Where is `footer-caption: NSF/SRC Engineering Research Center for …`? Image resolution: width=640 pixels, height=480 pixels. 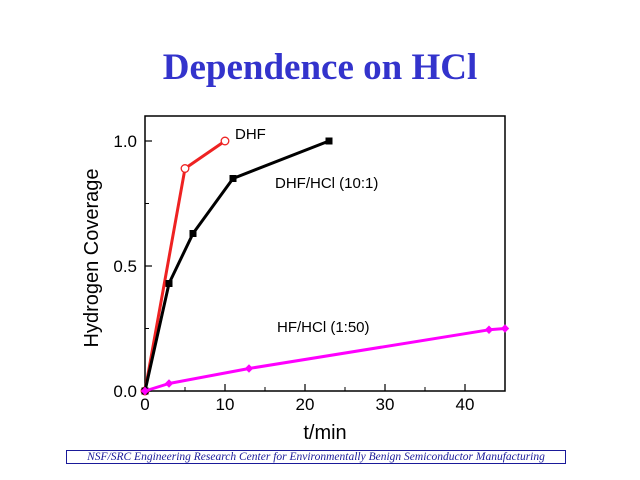
footer-caption: NSF/SRC Engineering Research Center for … is located at coordinates (316, 457).